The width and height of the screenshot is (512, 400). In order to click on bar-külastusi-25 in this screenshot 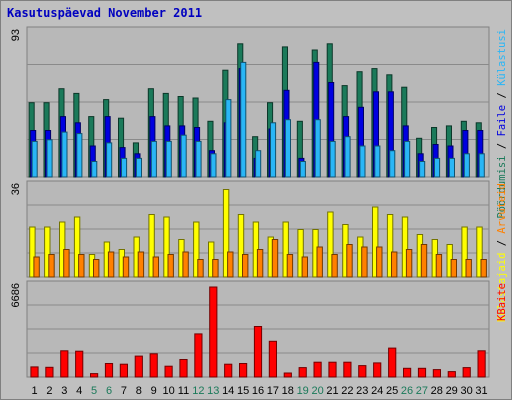, I will do `click(392, 164)`.